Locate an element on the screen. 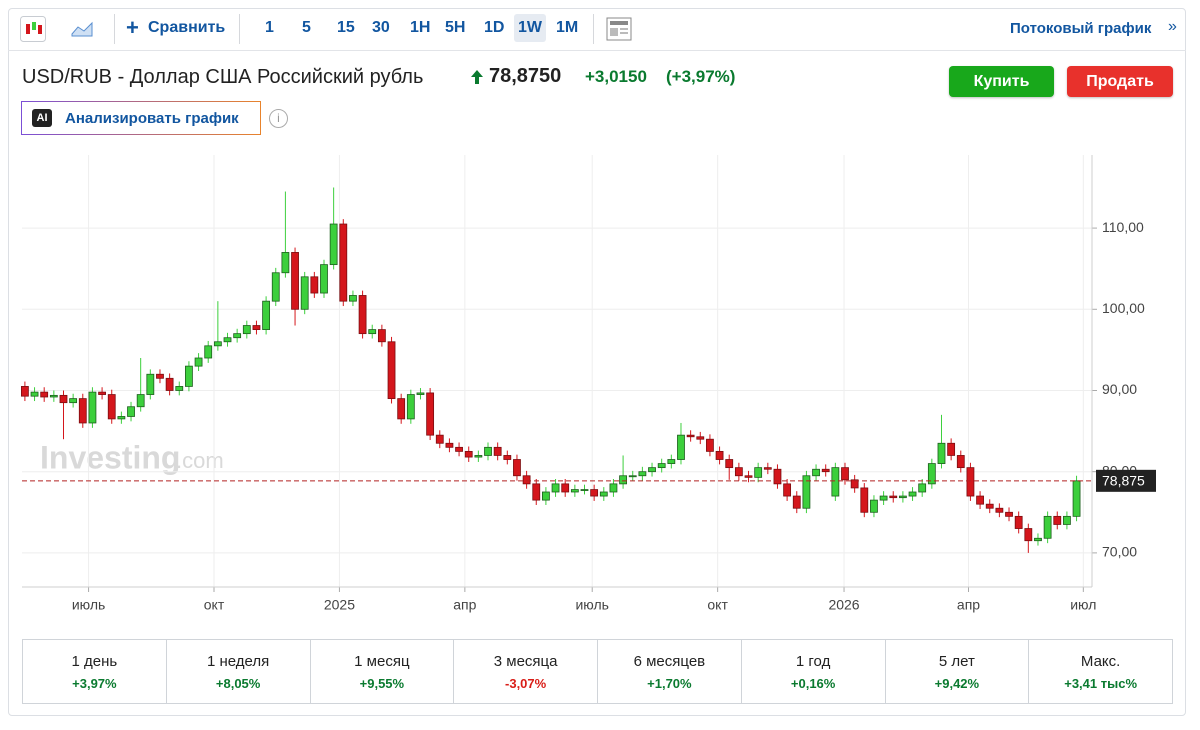 The width and height of the screenshot is (1200, 730). x-tick-label: июл is located at coordinates (1083, 605).